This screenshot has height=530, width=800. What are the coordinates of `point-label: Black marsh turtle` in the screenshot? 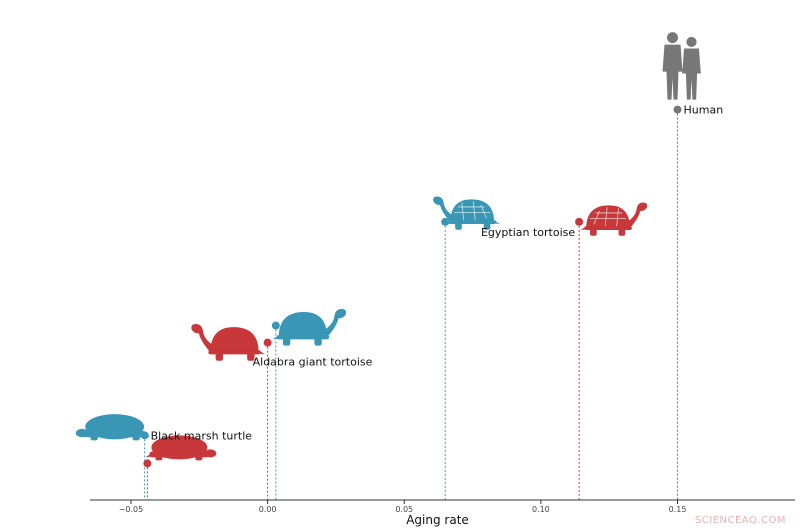 It's located at (202, 435).